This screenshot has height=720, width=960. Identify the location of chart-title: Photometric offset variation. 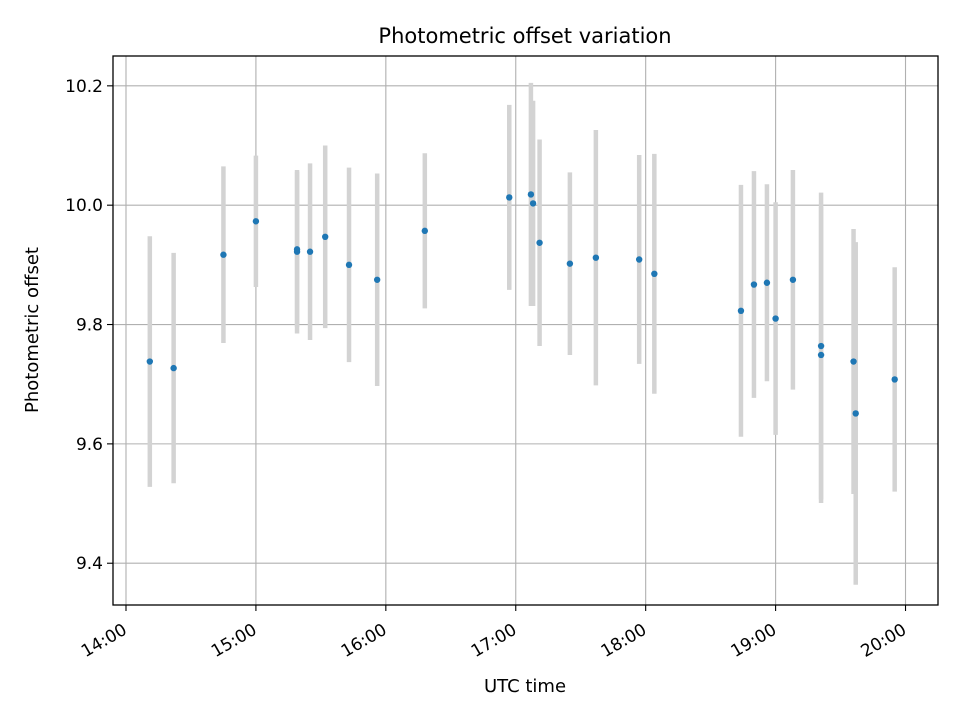
(524, 36).